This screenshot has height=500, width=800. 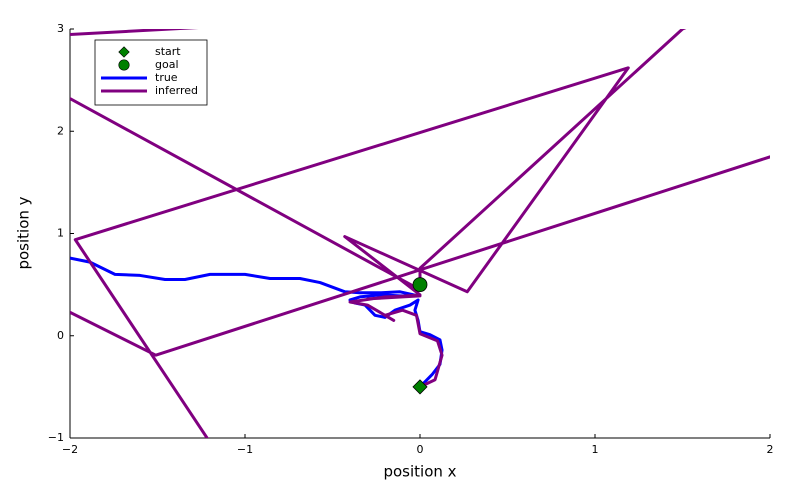 What do you see at coordinates (60, 28) in the screenshot?
I see `y-tick-label: 3` at bounding box center [60, 28].